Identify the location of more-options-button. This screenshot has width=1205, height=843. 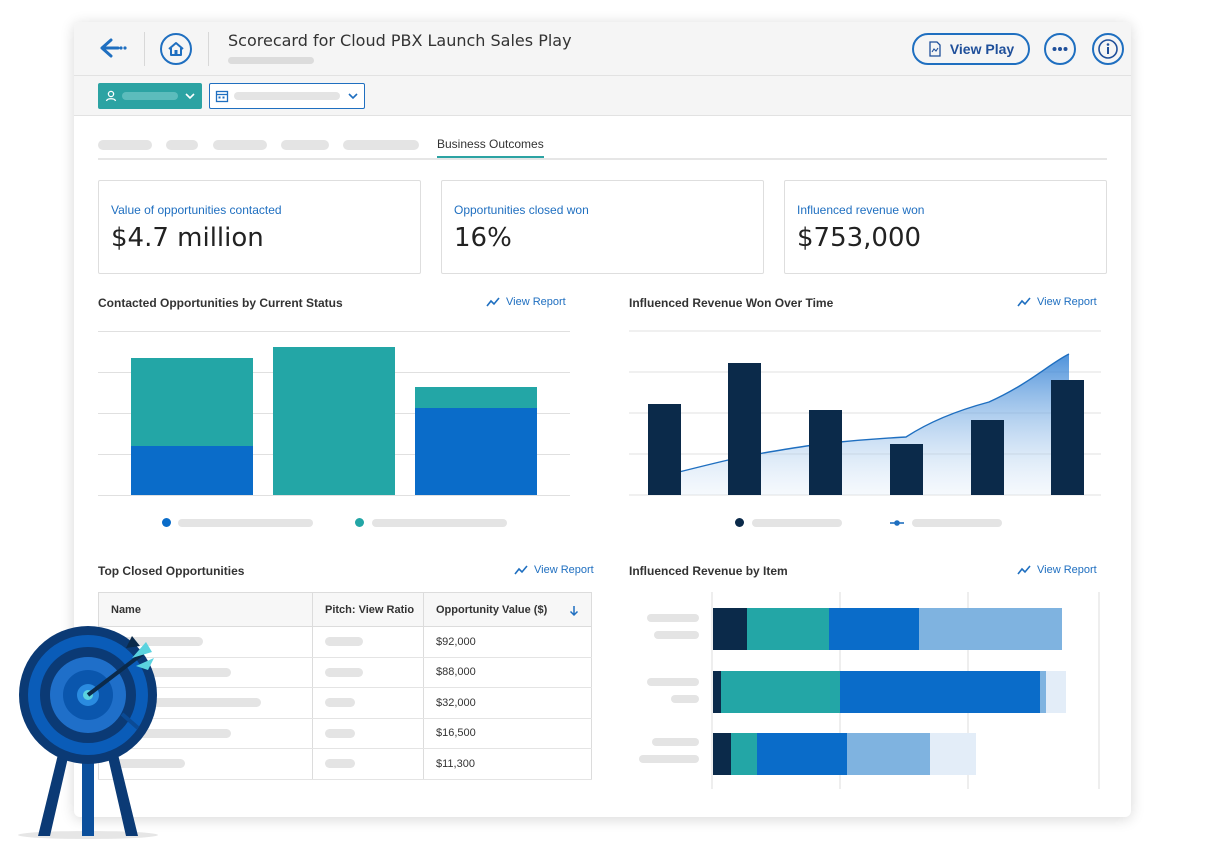
(1060, 49).